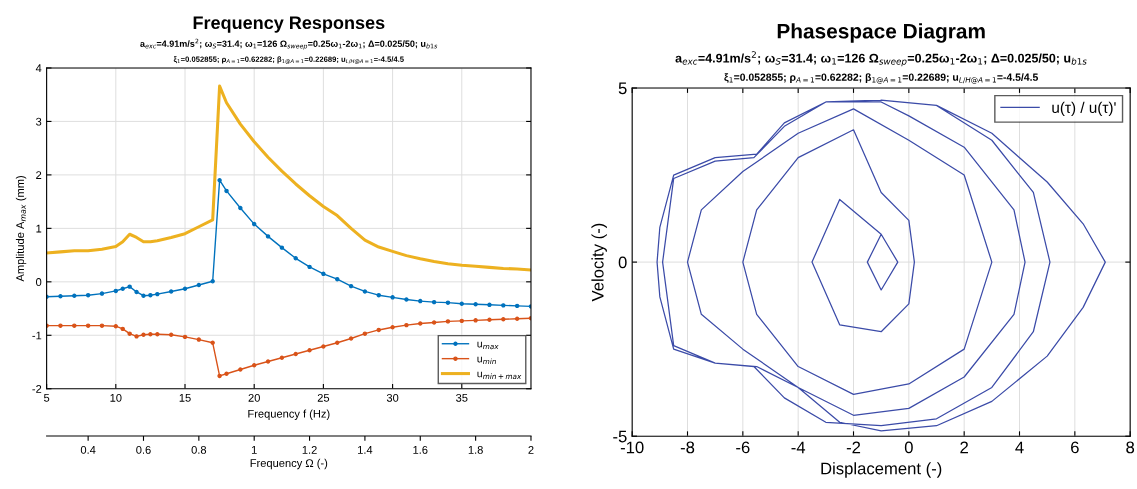  What do you see at coordinates (853, 447) in the screenshot?
I see `x-tick-label: -2` at bounding box center [853, 447].